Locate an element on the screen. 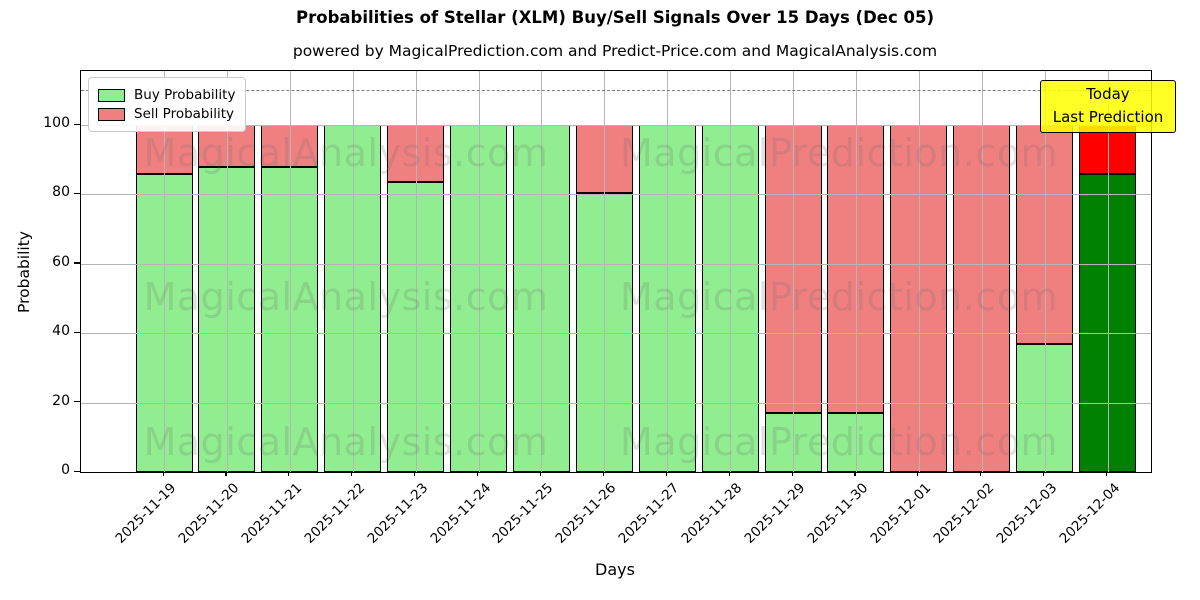  y-tick-label: 40 is located at coordinates (61, 331).